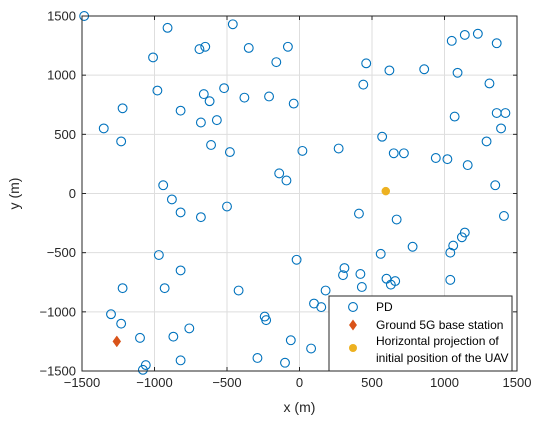 The width and height of the screenshot is (550, 426). Describe the element at coordinates (226, 382) in the screenshot. I see `x-tick-label: −500` at that location.